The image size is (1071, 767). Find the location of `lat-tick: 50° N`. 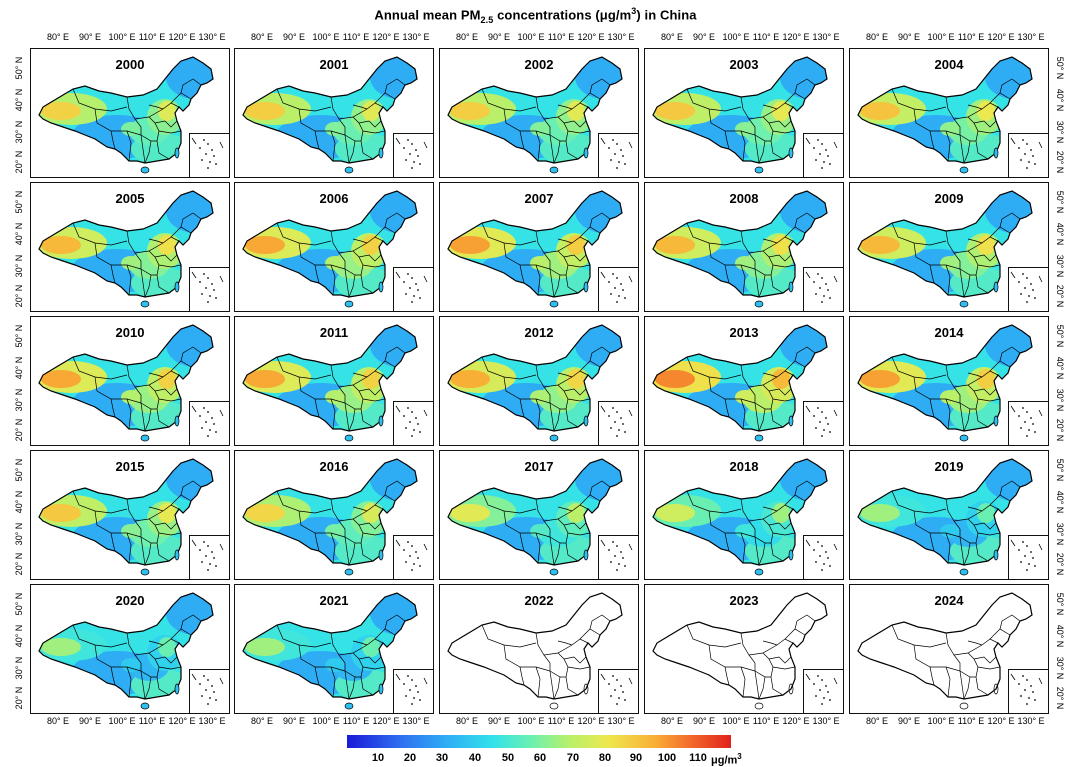

lat-tick: 50° N is located at coordinates (1060, 604).